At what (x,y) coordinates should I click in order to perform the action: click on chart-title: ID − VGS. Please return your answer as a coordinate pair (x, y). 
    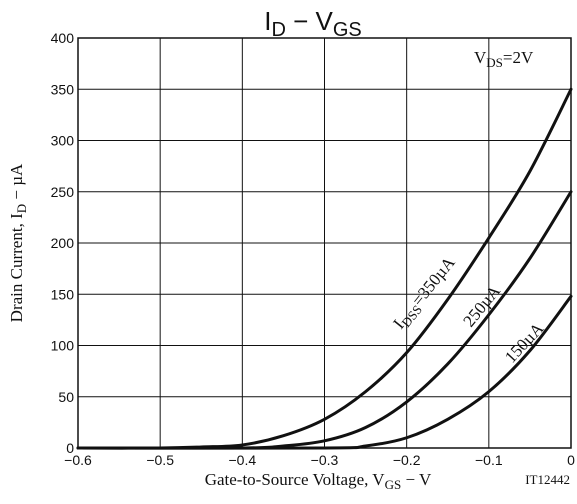
    Looking at the image, I should click on (313, 23).